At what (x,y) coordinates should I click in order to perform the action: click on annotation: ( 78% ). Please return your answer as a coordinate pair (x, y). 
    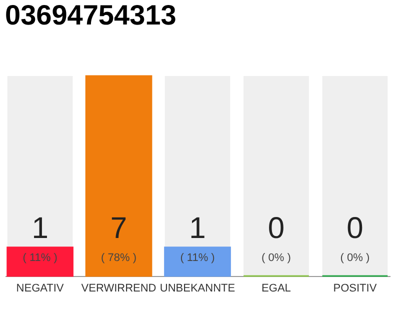
    Looking at the image, I should click on (118, 258).